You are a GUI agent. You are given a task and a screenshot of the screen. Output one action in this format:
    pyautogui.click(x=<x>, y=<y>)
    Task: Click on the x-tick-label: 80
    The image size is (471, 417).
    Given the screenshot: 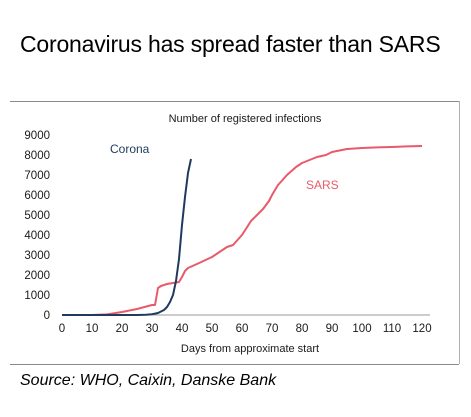 What is the action you would take?
    pyautogui.click(x=302, y=329)
    